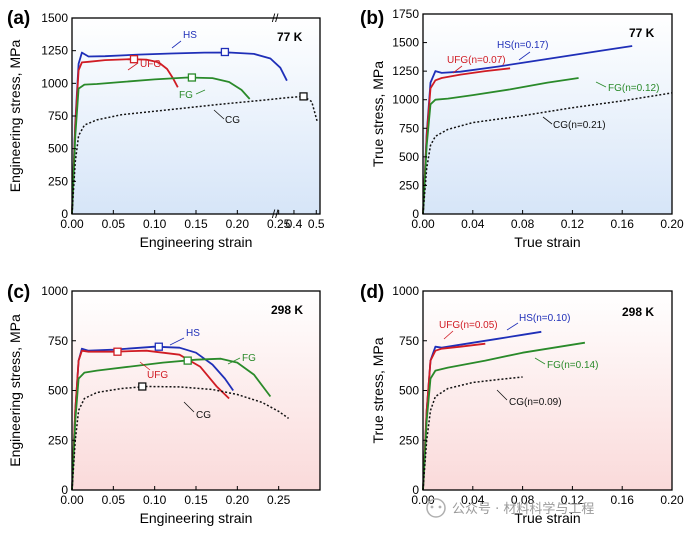 Image resolution: width=694 pixels, height=535 pixels. Describe the element at coordinates (58, 181) in the screenshot. I see `y-tick-label-a-1: 250` at that location.